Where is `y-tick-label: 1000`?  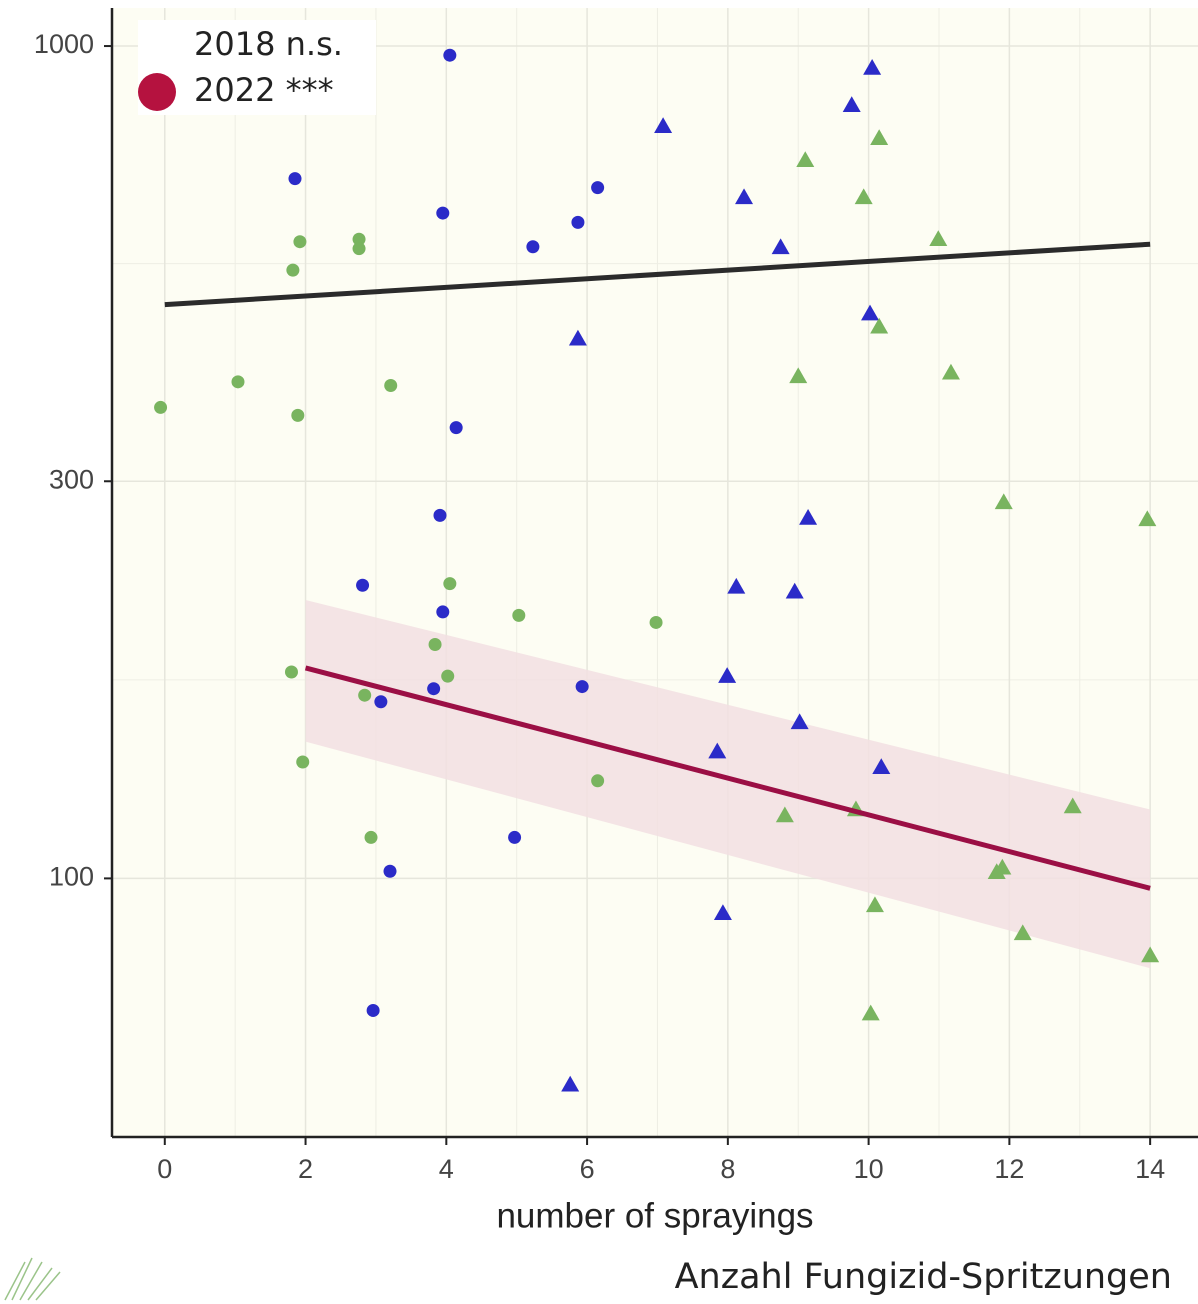
y-tick-label: 1000 is located at coordinates (64, 44).